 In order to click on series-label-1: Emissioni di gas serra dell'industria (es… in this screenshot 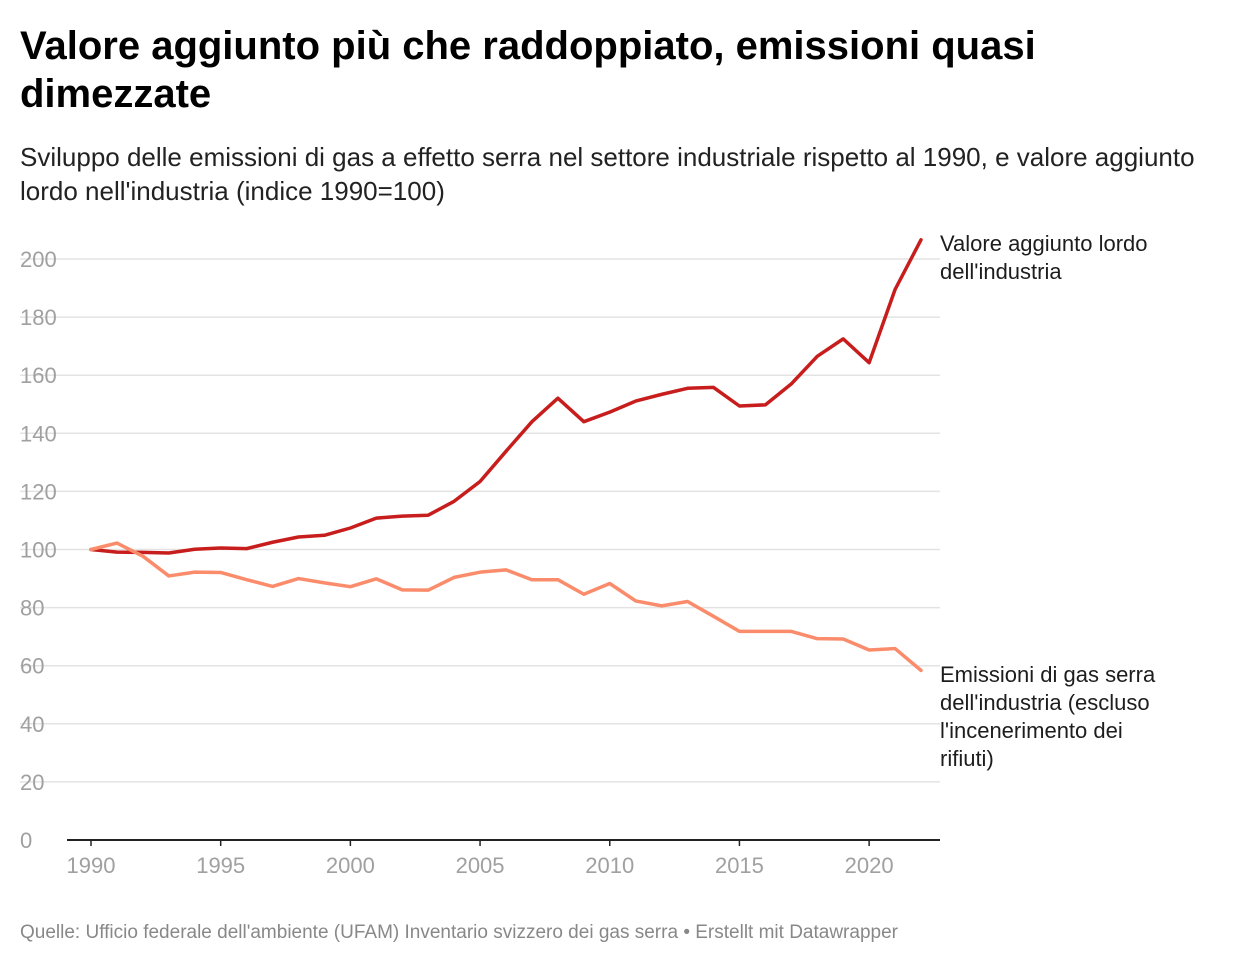, I will do `click(1048, 716)`.